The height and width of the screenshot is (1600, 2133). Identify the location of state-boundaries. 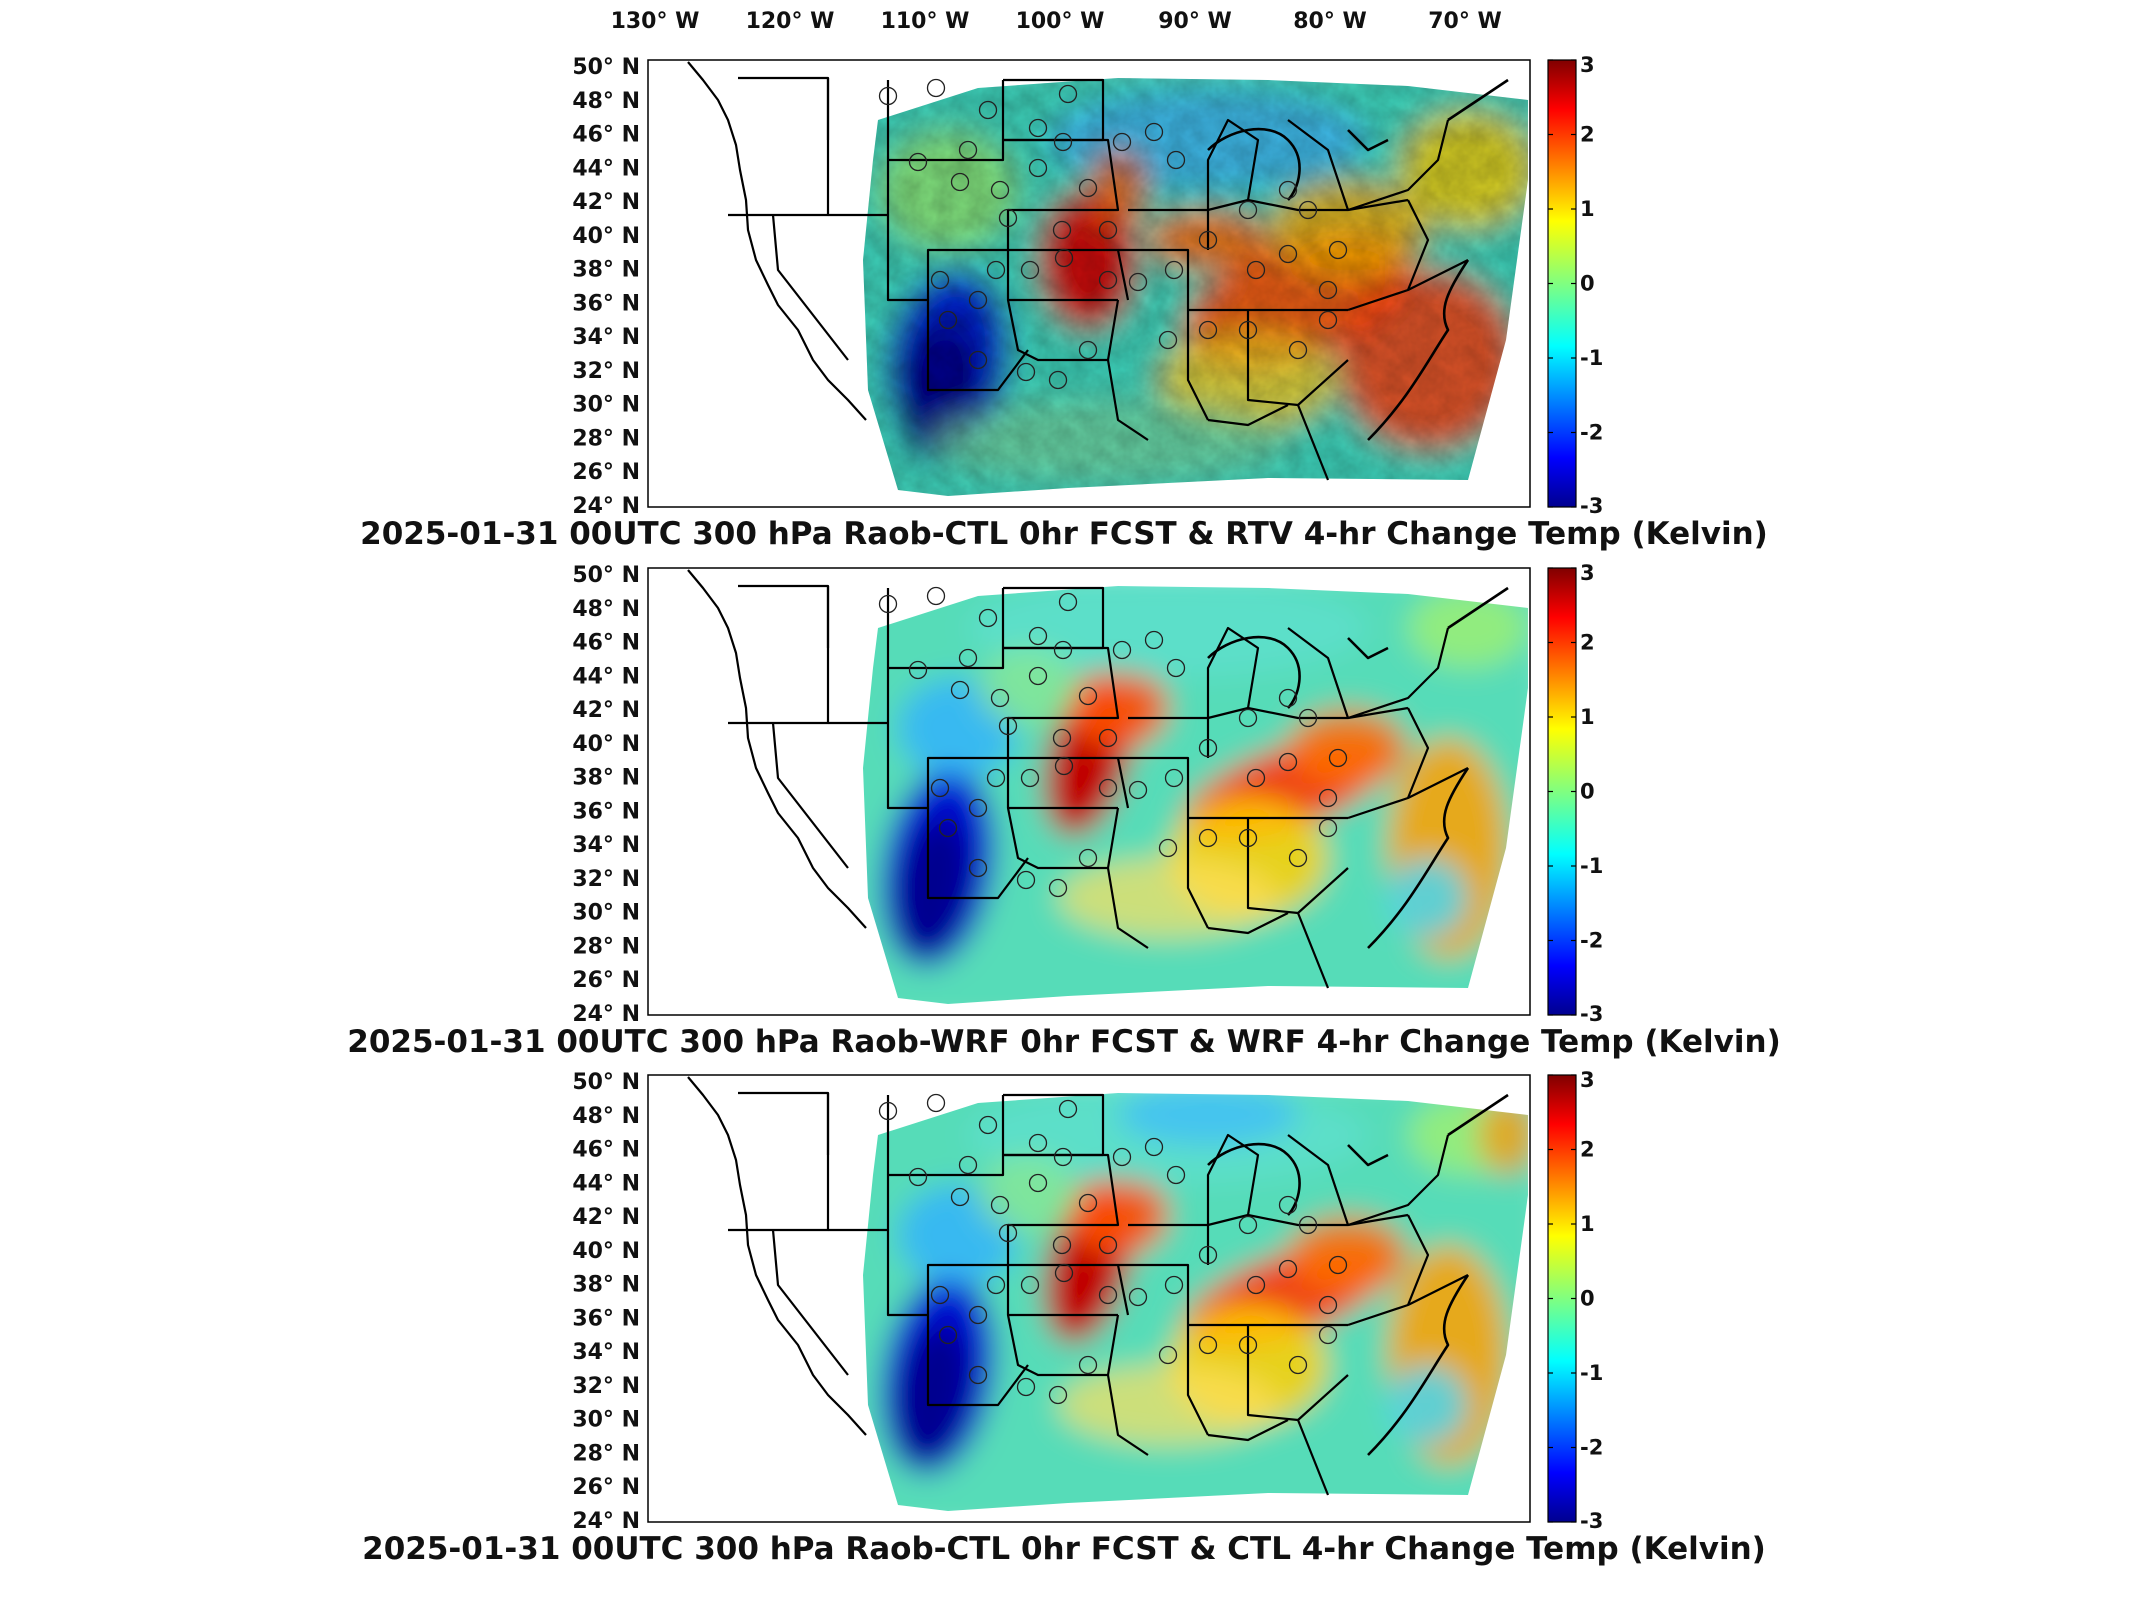
(1098, 779).